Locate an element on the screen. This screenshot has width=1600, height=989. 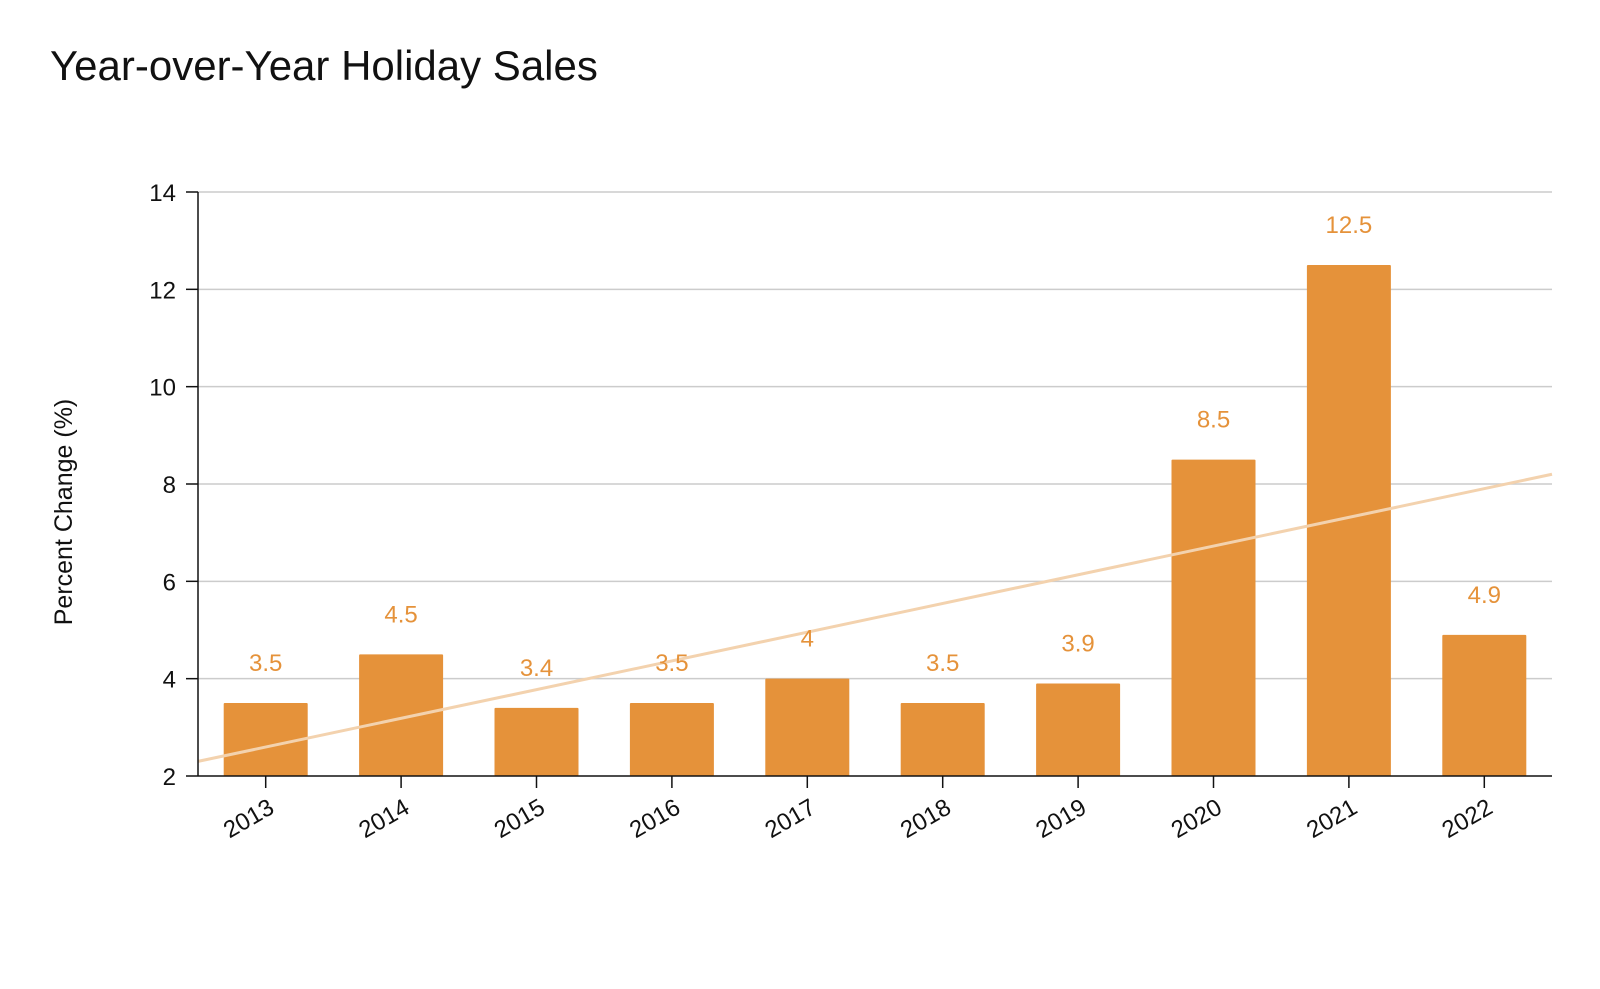
chart-title: Year-over-Year Holiday Sales is located at coordinates (324, 65).